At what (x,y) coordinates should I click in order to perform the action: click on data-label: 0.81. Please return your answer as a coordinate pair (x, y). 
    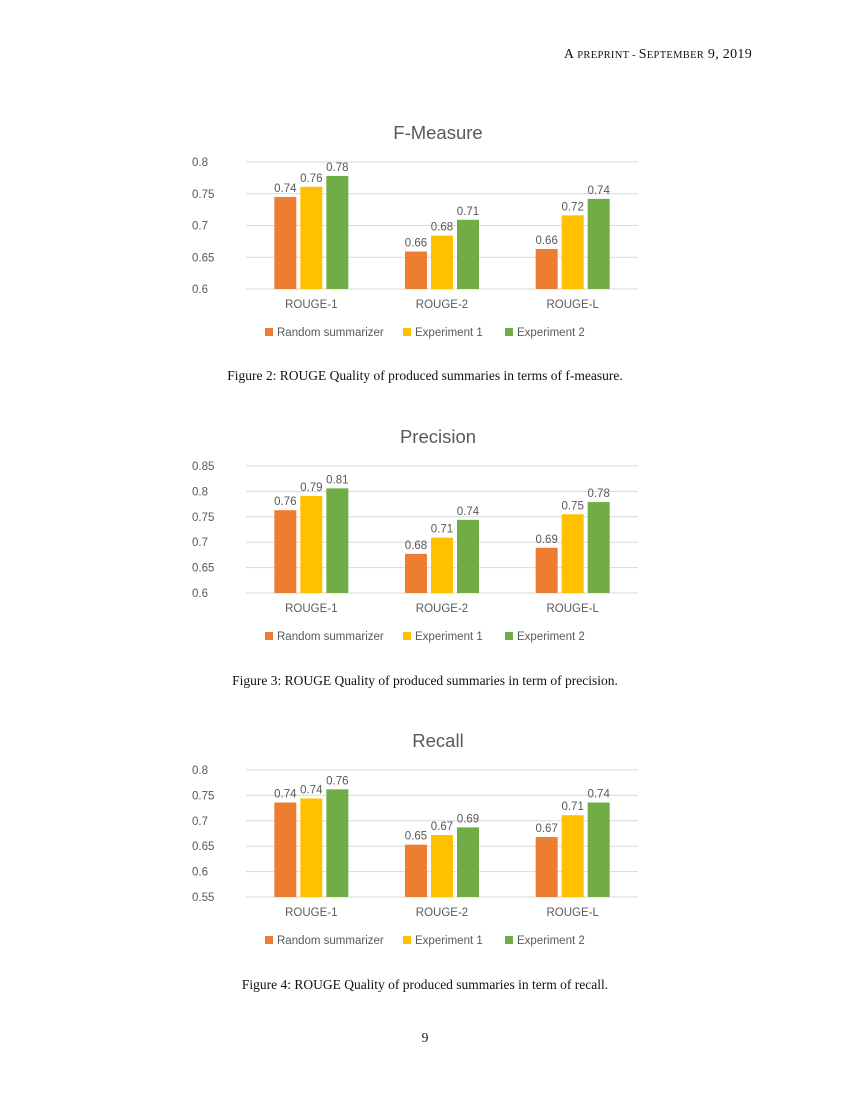
    Looking at the image, I should click on (337, 480).